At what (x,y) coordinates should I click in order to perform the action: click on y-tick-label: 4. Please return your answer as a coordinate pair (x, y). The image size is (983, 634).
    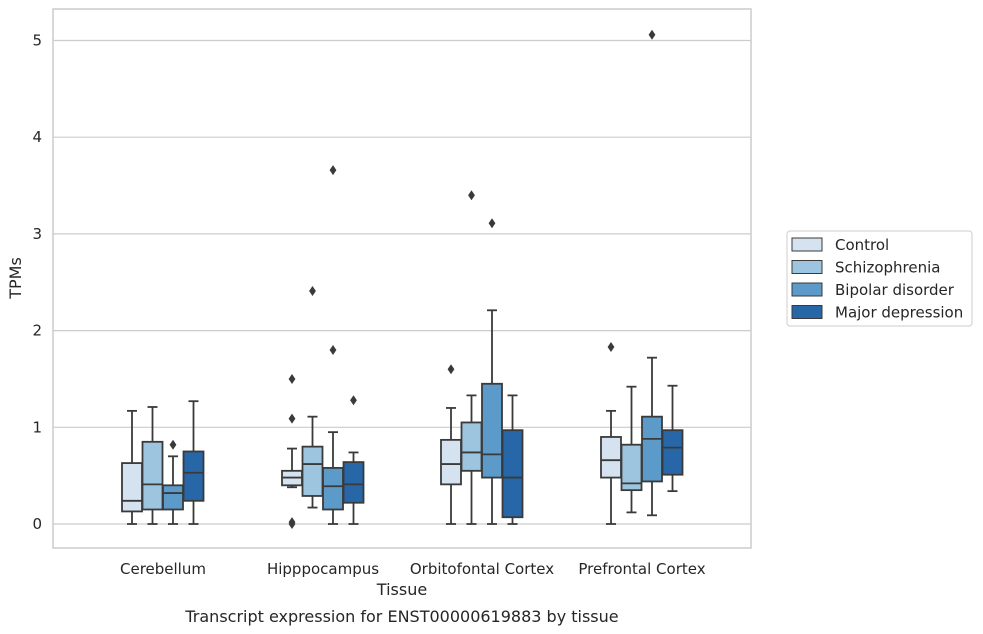
    Looking at the image, I should click on (37, 137).